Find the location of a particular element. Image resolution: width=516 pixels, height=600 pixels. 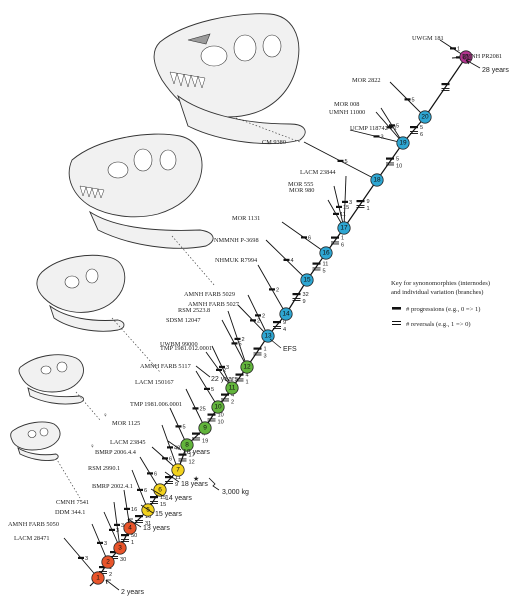

progression-count: 5 is located at coordinates (421, 128).